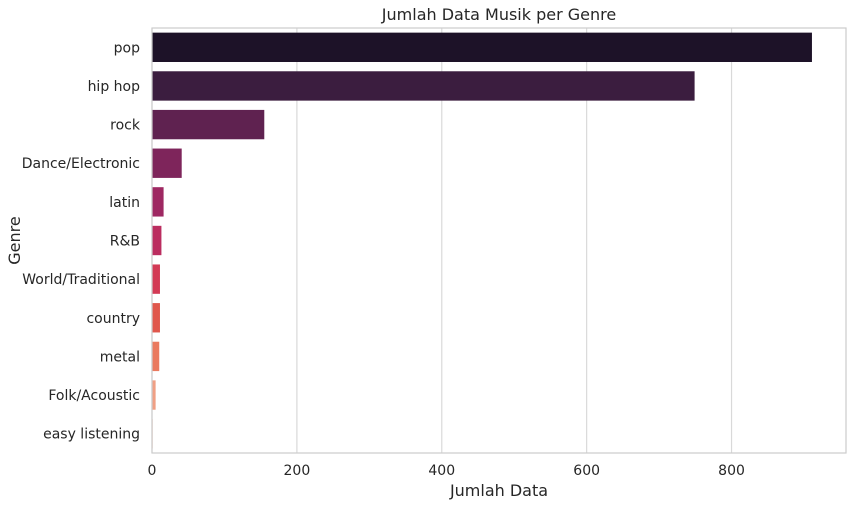 The width and height of the screenshot is (852, 506). I want to click on x-tick-label: 200, so click(297, 471).